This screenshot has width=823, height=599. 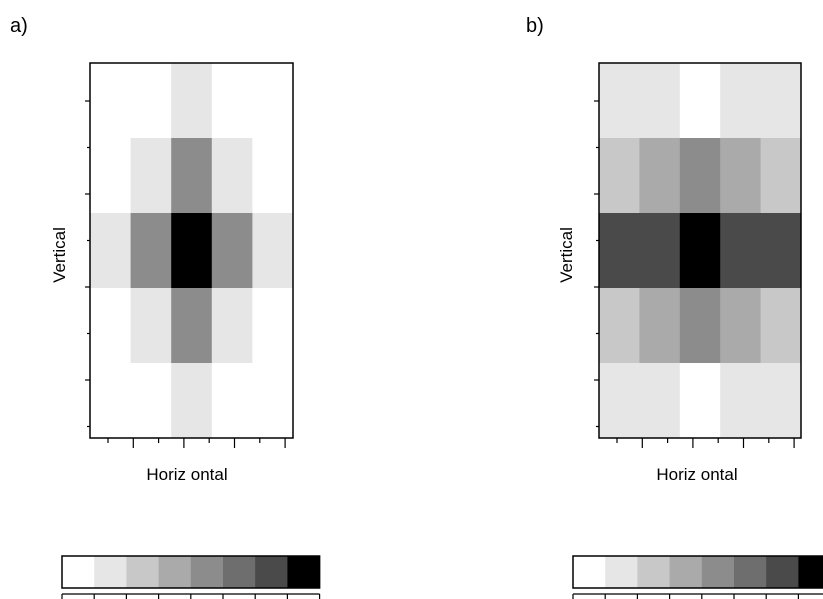 I want to click on heatmap-b-cell-r0-c4, so click(x=781, y=101).